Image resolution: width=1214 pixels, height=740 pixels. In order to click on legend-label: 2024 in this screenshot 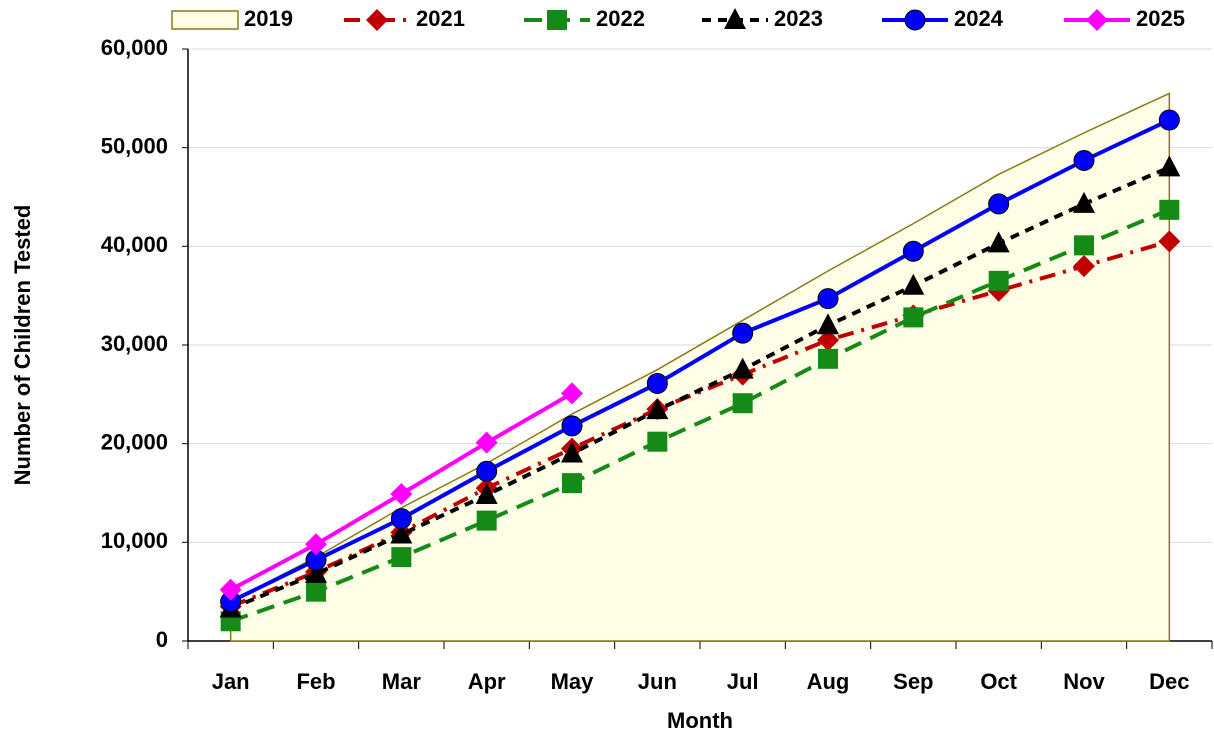, I will do `click(979, 18)`.